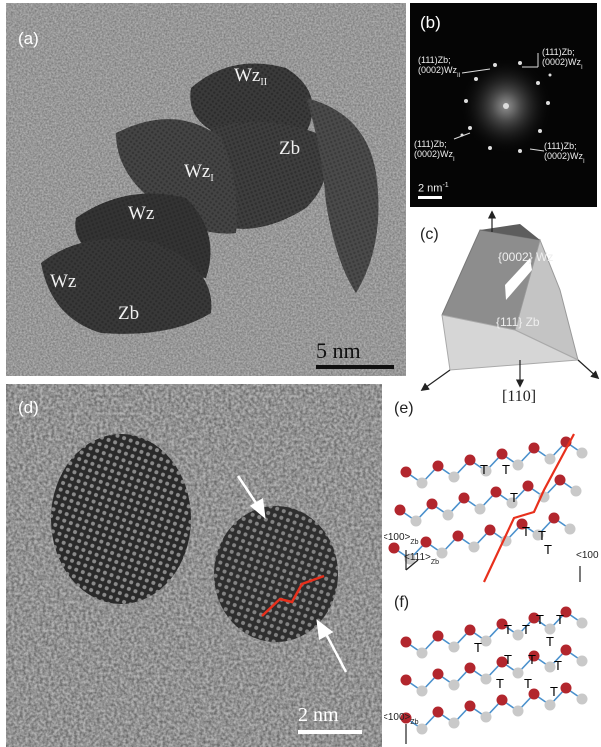 This screenshot has height=747, width=601. I want to click on axis-100-label-e: <100>Zb, so click(401, 539).